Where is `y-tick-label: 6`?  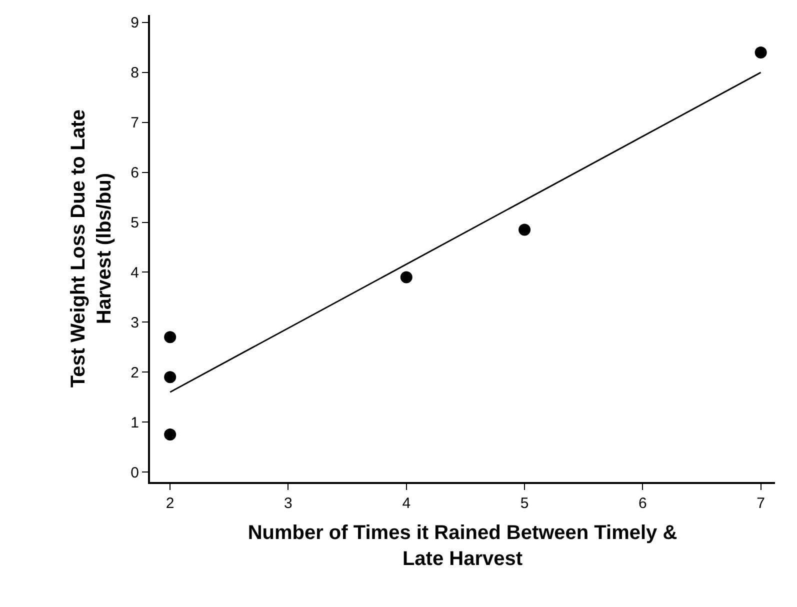 y-tick-label: 6 is located at coordinates (134, 173).